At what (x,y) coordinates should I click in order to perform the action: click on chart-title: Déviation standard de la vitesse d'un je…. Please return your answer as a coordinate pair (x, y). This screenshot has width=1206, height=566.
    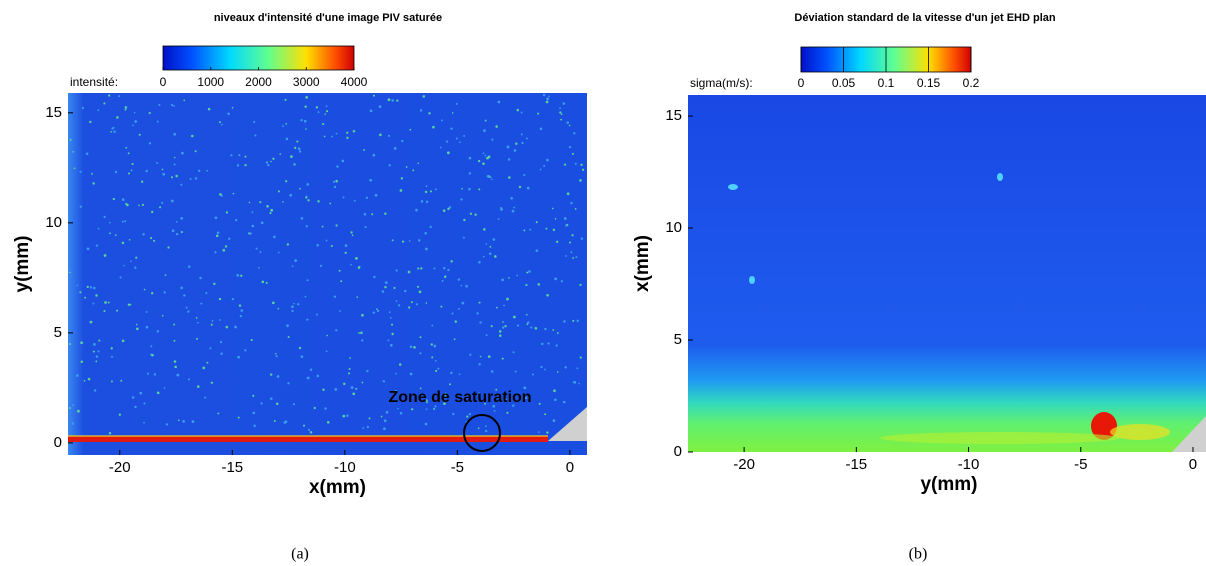
    Looking at the image, I should click on (924, 18).